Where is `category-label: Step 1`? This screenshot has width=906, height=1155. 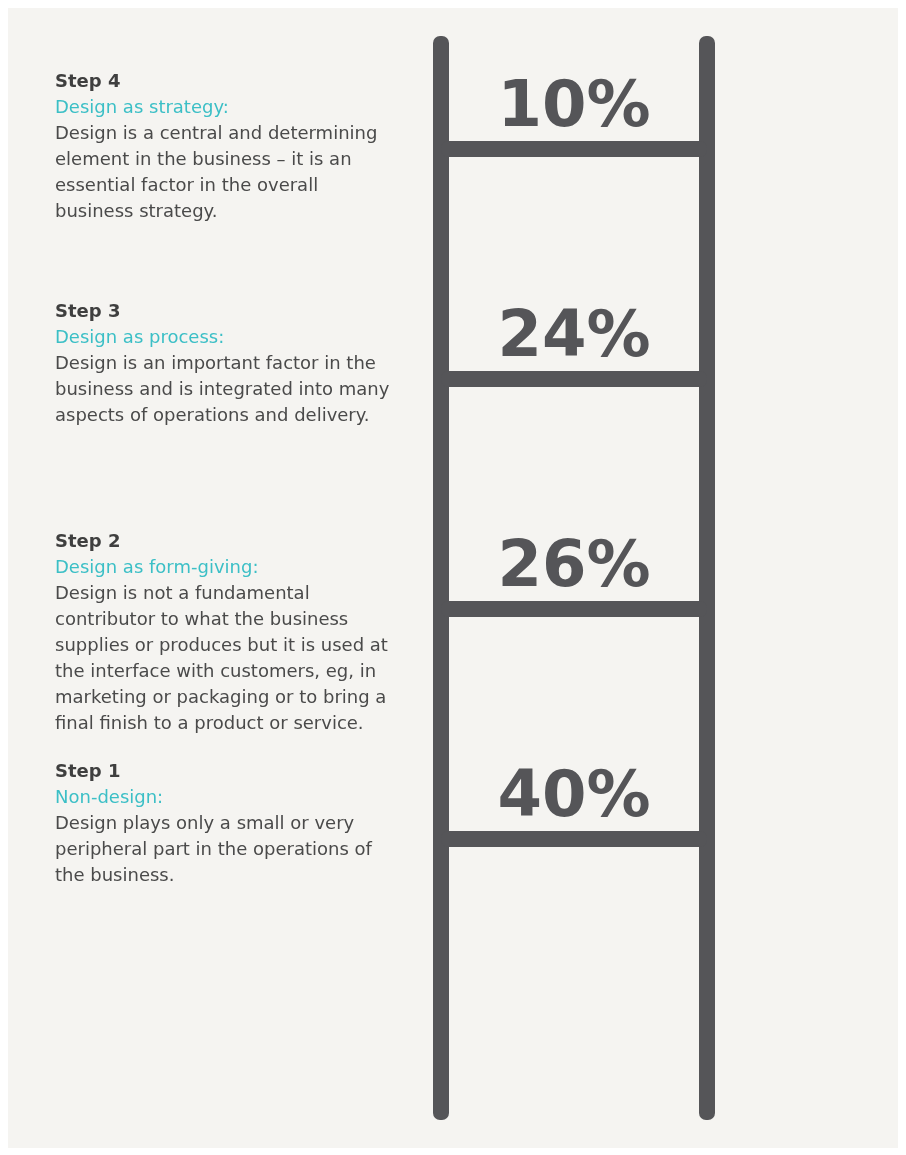
category-label: Step 1 is located at coordinates (88, 771).